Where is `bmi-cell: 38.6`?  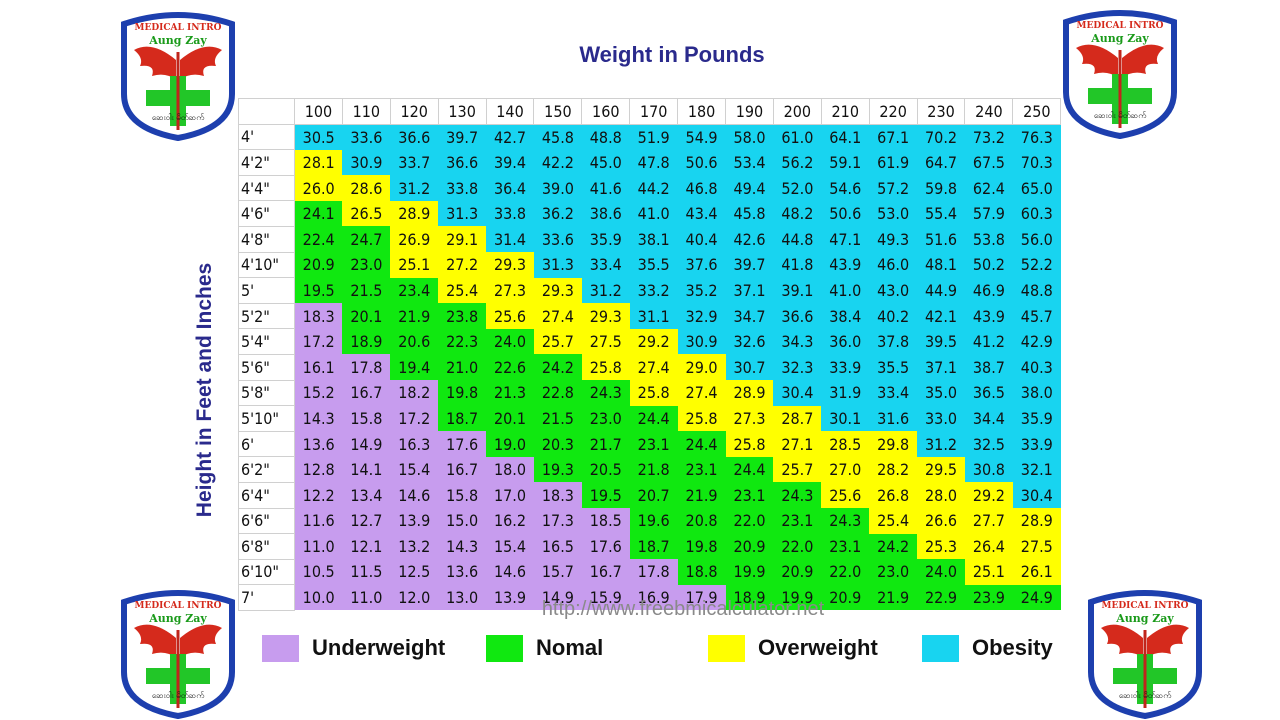 bmi-cell: 38.6 is located at coordinates (605, 213).